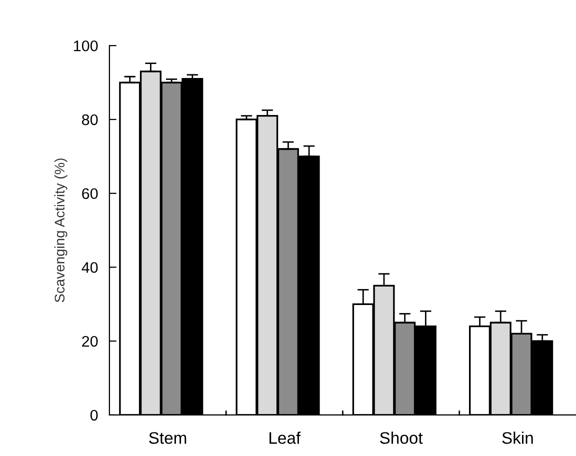 The image size is (576, 456). I want to click on y-axis-title: Scavenging Activity (%), so click(61, 230).